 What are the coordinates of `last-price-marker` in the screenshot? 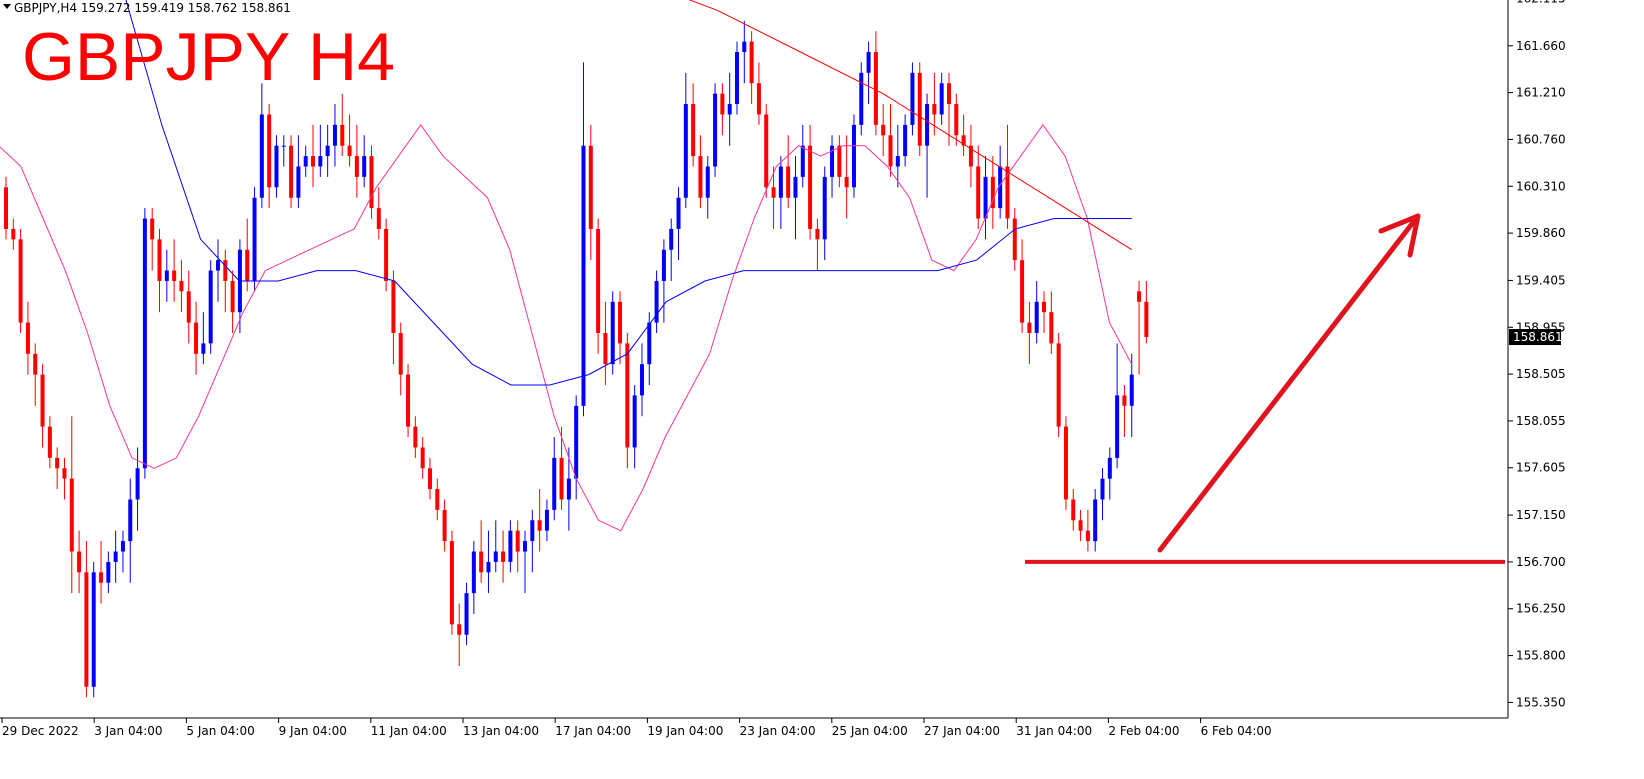 It's located at (1535, 337).